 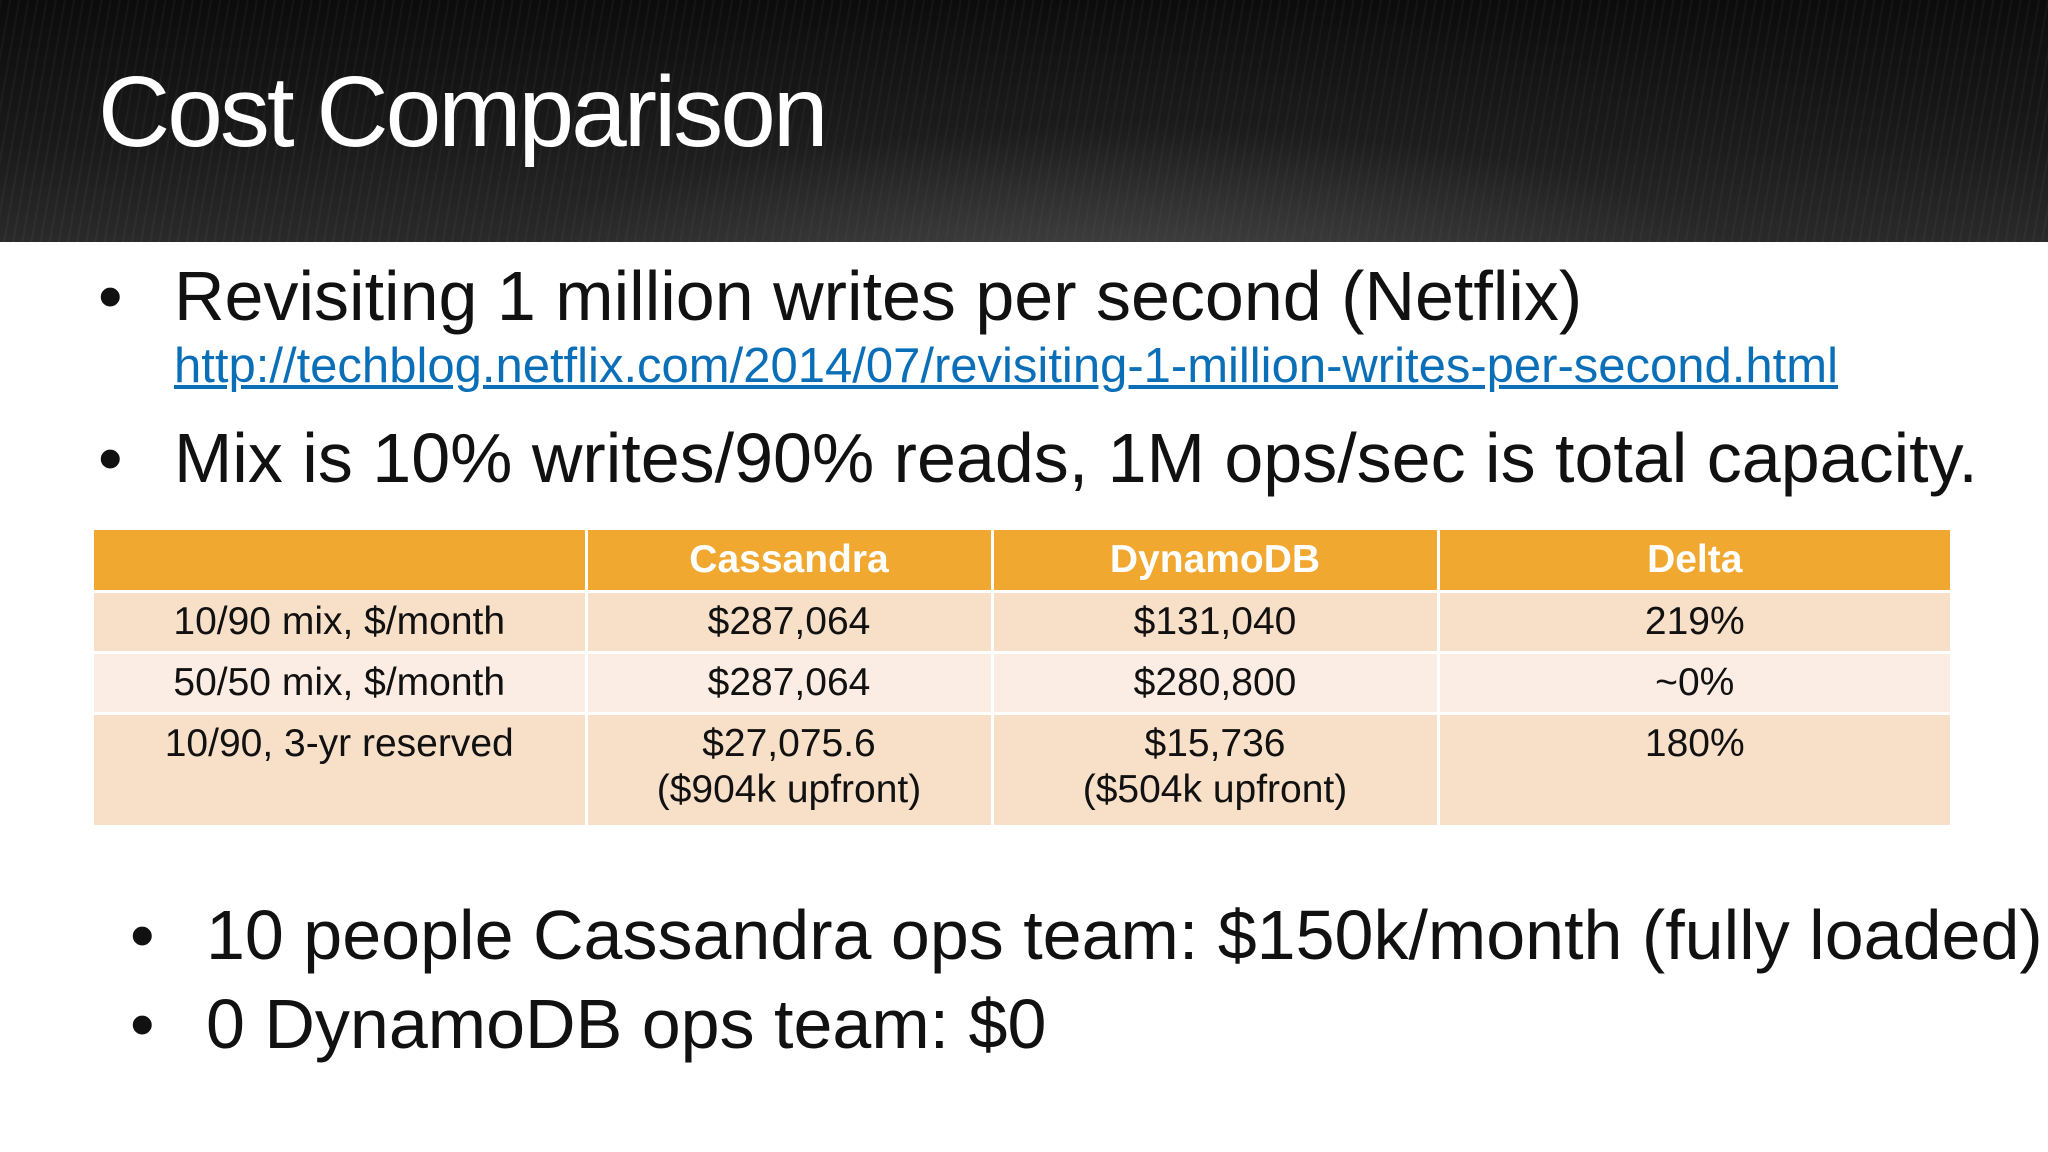 What do you see at coordinates (463, 112) in the screenshot?
I see `slide-title: Cost Comparison` at bounding box center [463, 112].